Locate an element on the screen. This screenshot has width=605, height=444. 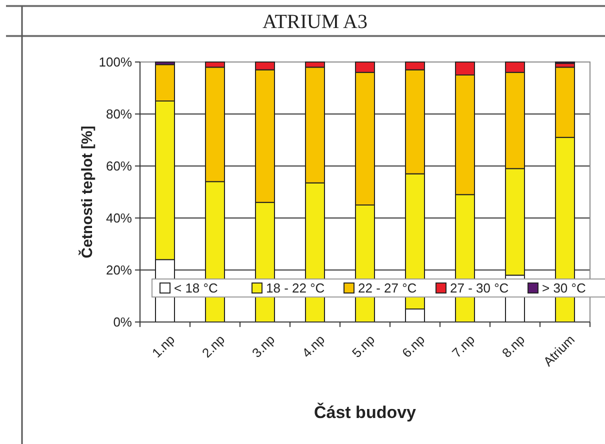
y-tick-label: 60% is located at coordinates (119, 166).